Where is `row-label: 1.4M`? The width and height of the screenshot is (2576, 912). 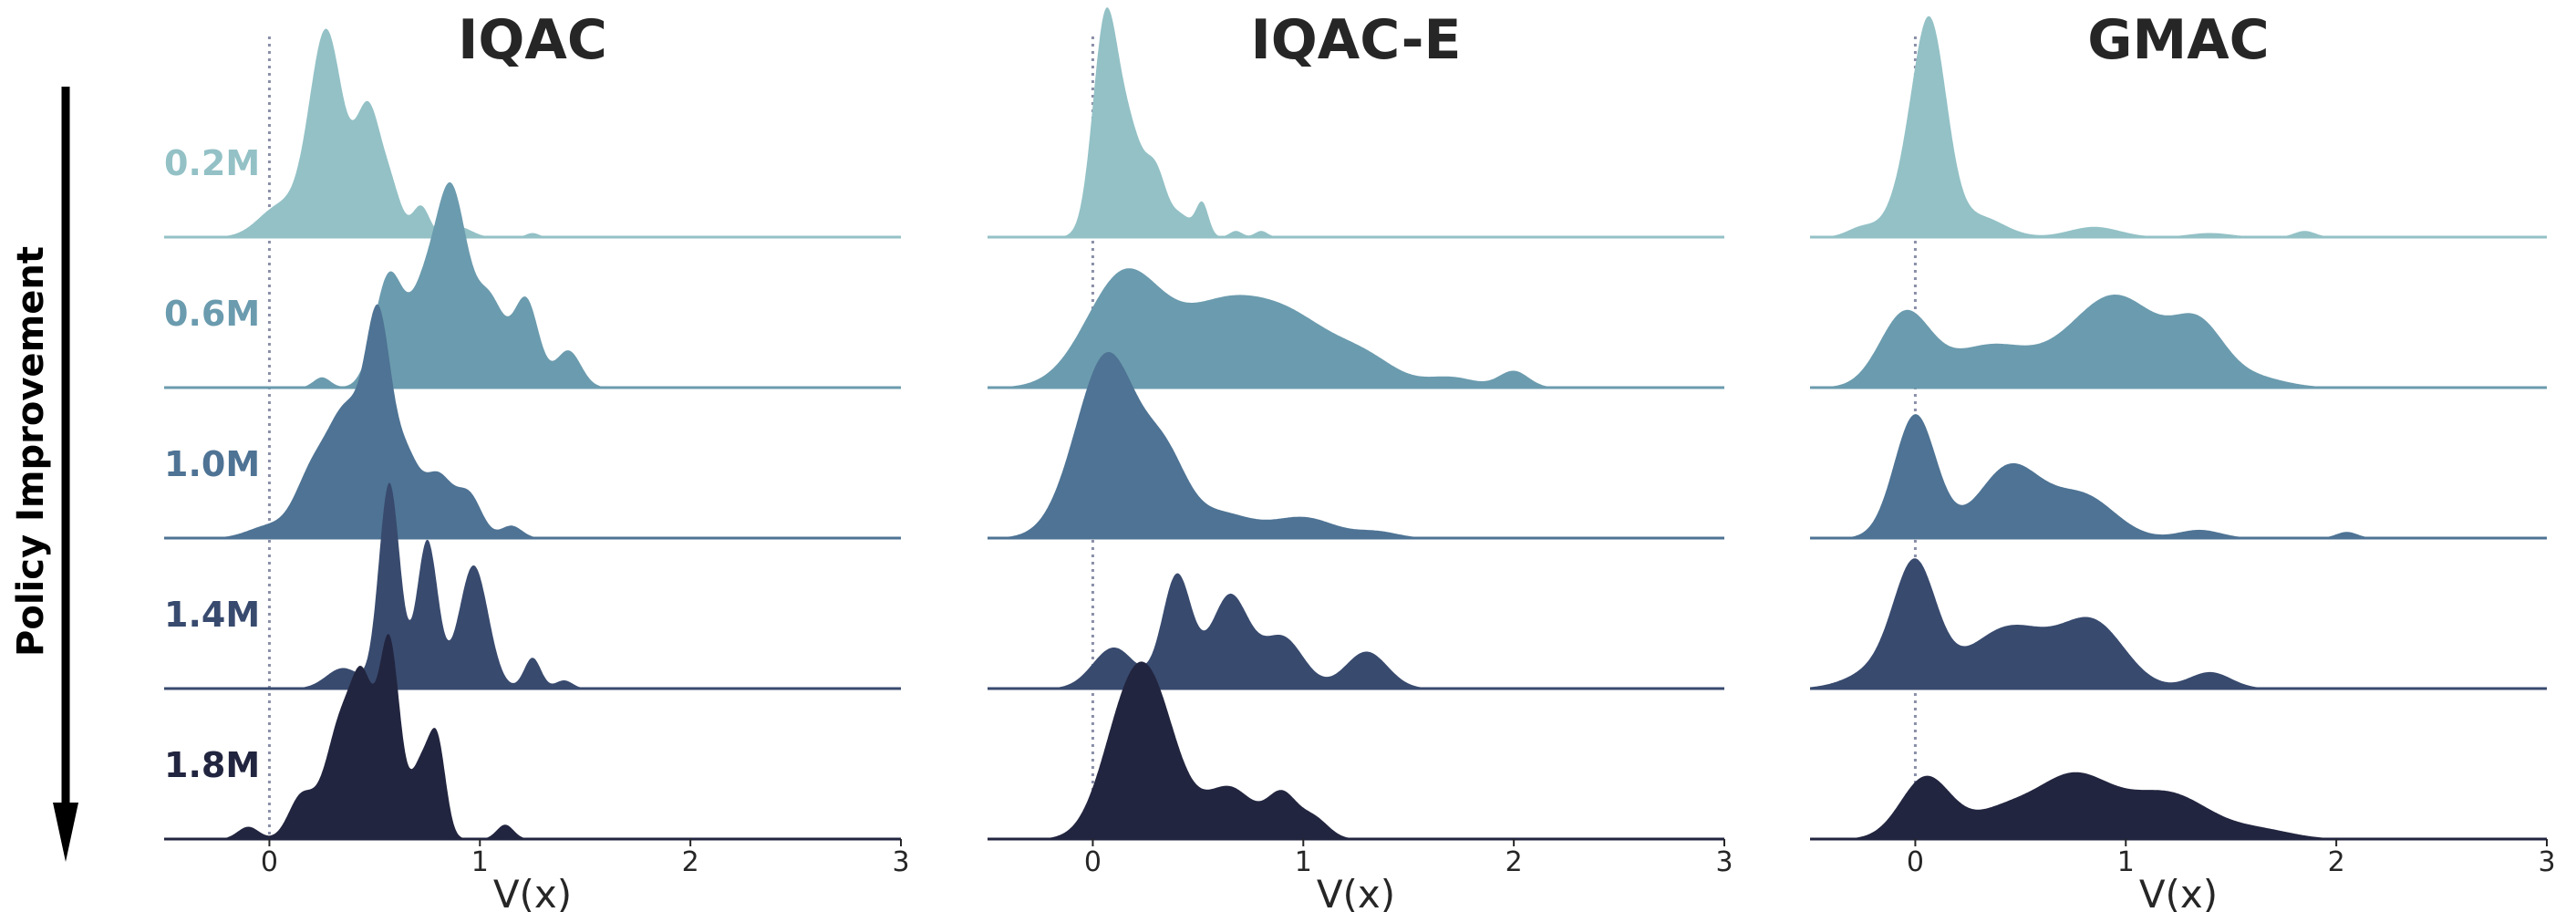 row-label: 1.4M is located at coordinates (212, 615).